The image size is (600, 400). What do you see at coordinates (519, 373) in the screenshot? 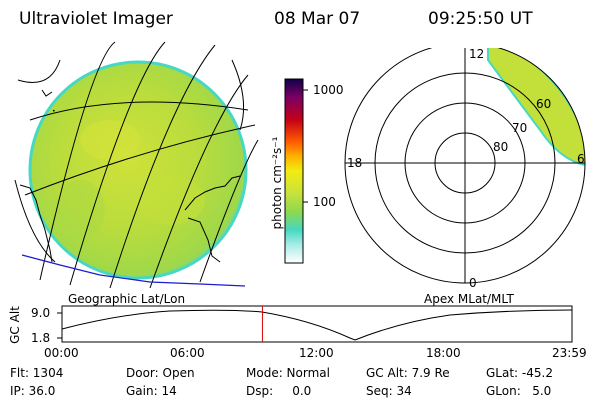
I see `status-glat: GLat: -45.2` at bounding box center [519, 373].